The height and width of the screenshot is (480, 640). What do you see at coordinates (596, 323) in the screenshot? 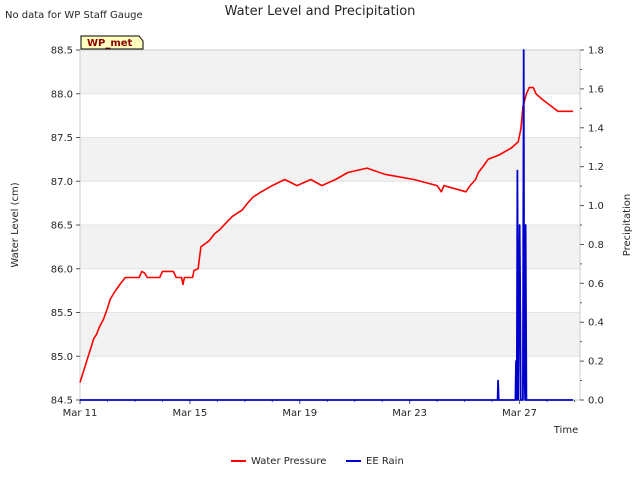
I see `y-right-tick-label: 0.4` at bounding box center [596, 323].